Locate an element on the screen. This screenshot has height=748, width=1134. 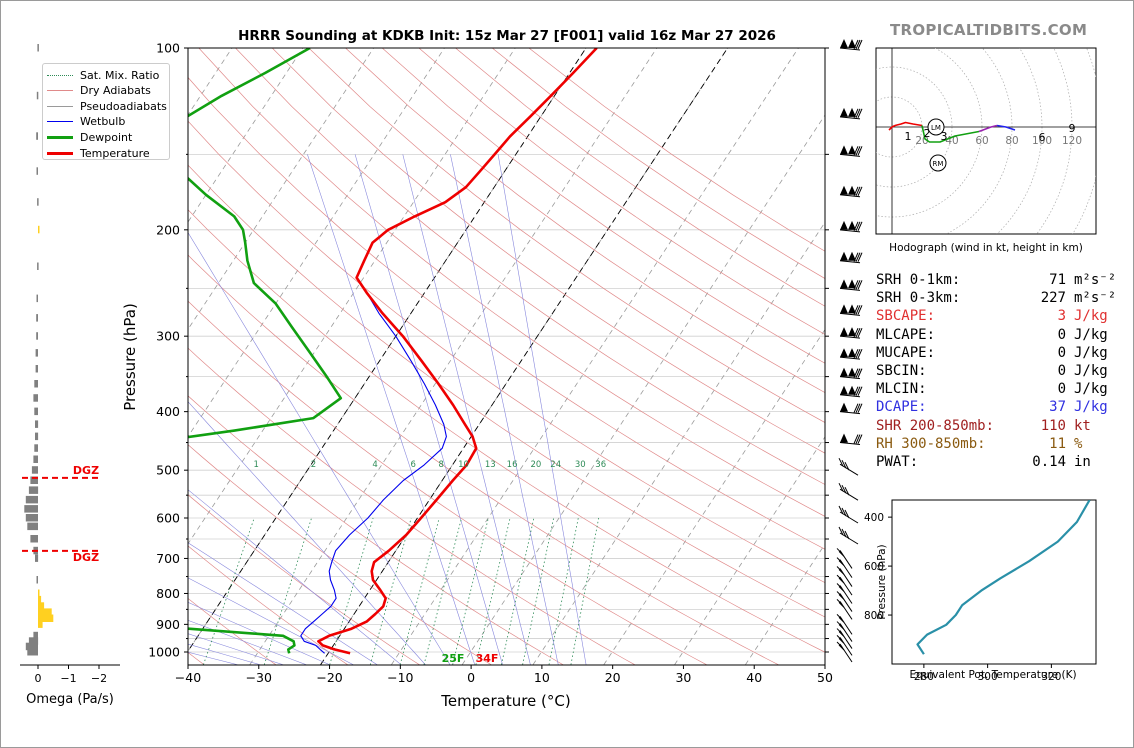
mixing-ratio-label: 16 is located at coordinates (512, 465).